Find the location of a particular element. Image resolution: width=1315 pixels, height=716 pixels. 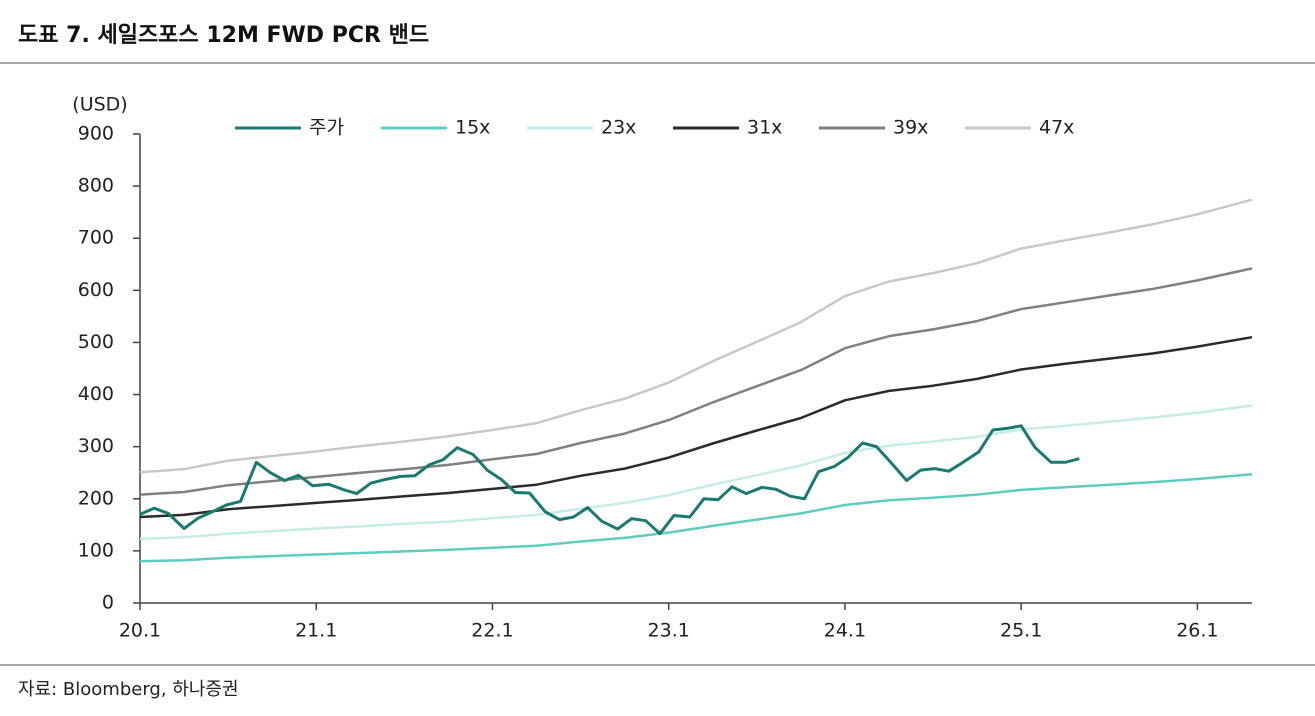

y-tick-label: 500 is located at coordinates (96, 342).